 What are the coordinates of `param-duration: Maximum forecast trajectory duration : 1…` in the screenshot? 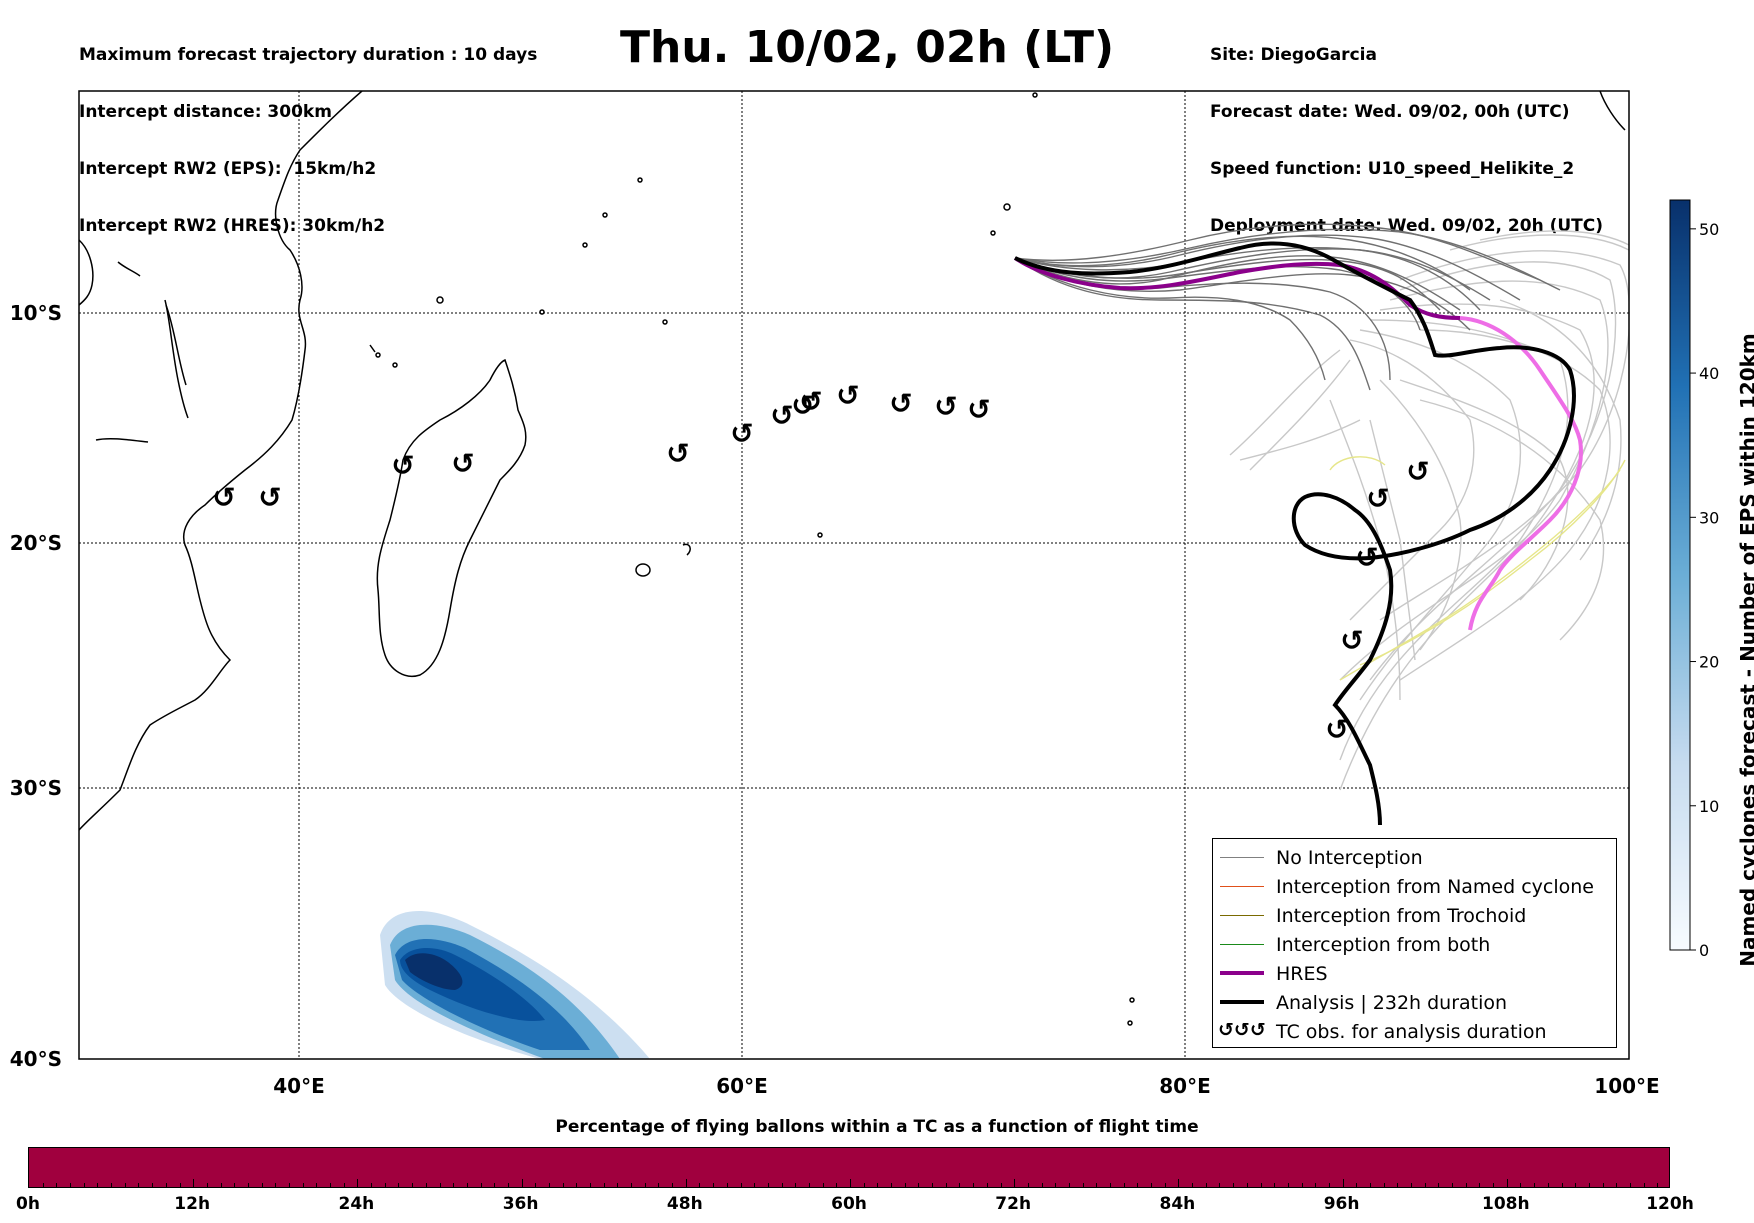 It's located at (308, 55).